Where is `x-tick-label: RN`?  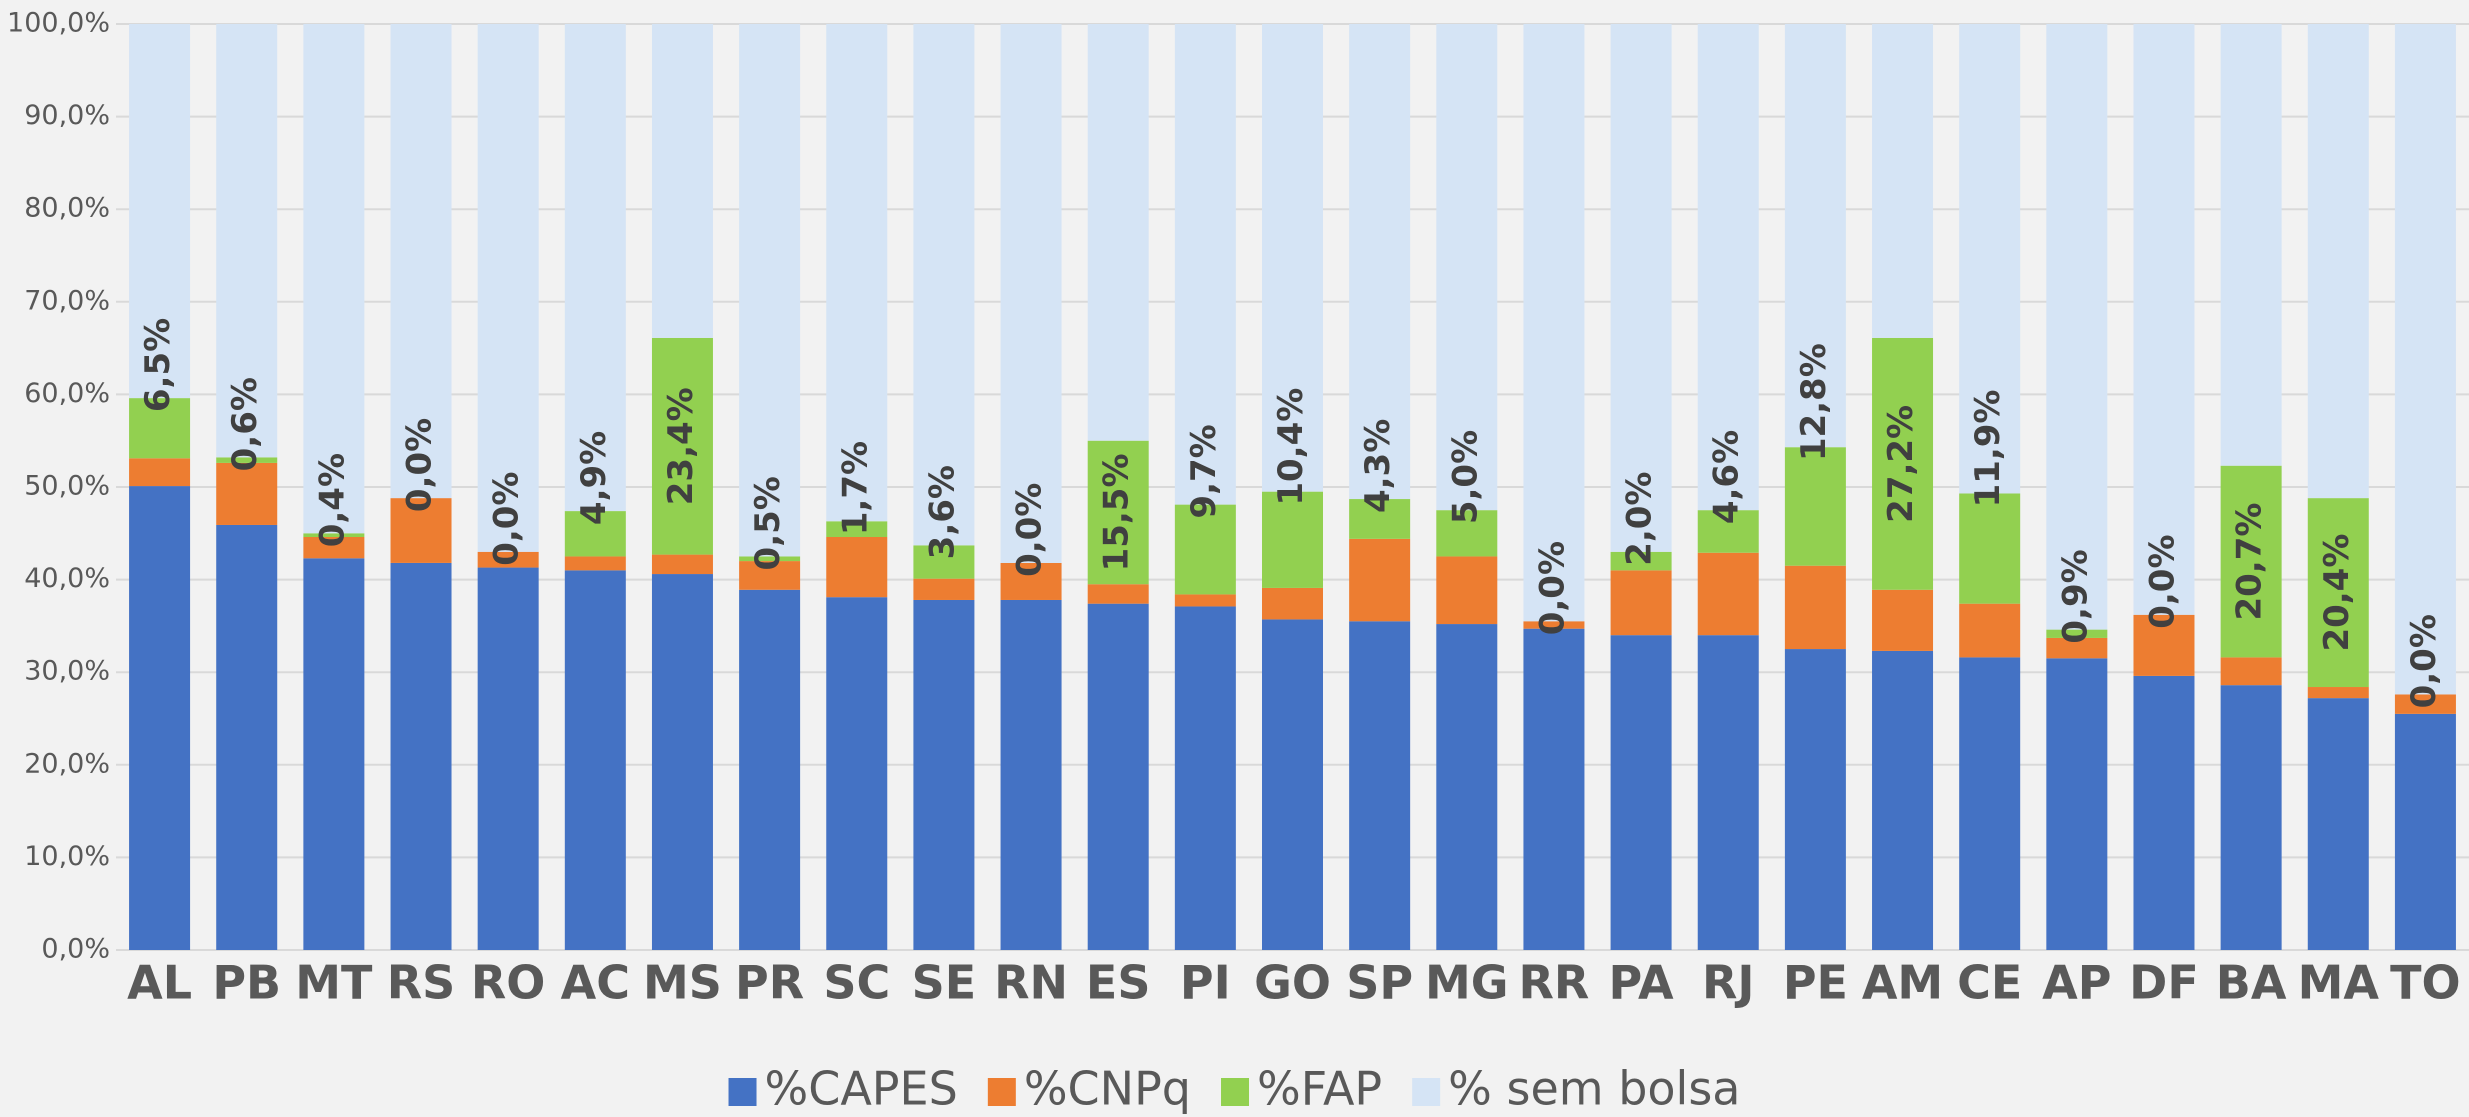 x-tick-label: RN is located at coordinates (1031, 983).